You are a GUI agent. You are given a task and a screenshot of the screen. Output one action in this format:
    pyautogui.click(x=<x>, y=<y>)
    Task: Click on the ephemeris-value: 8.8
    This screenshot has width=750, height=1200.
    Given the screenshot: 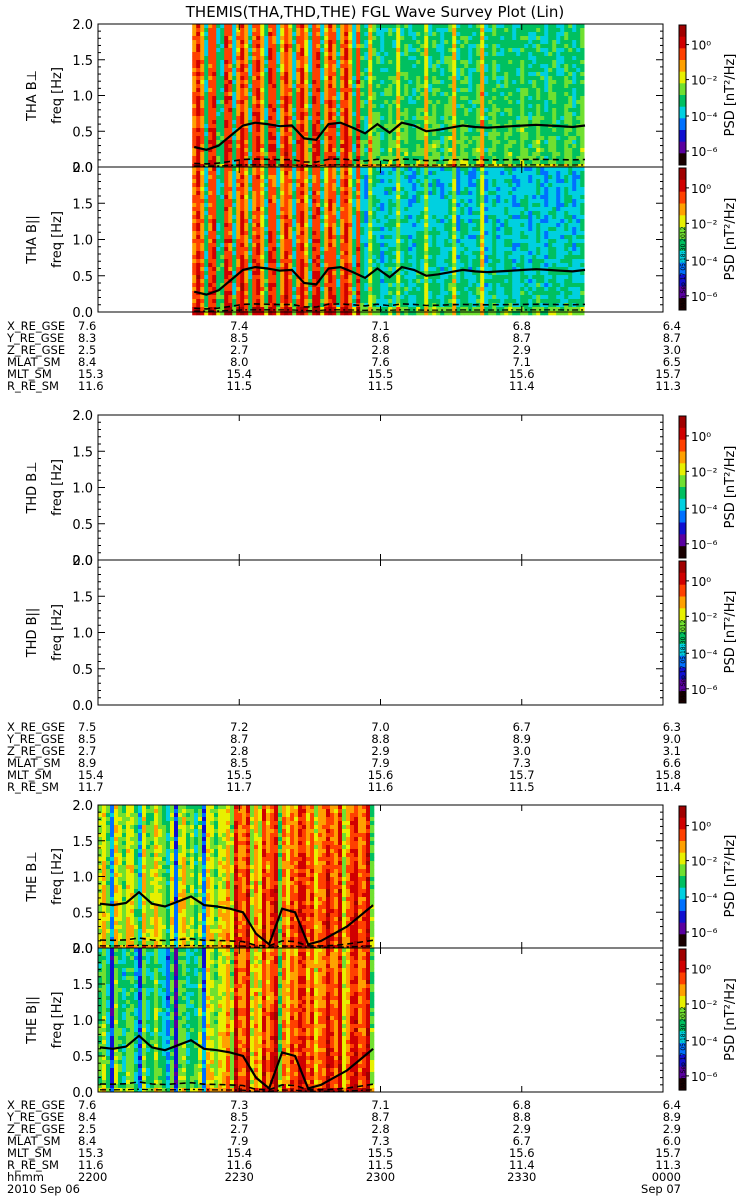 What is the action you would take?
    pyautogui.click(x=522, y=1117)
    